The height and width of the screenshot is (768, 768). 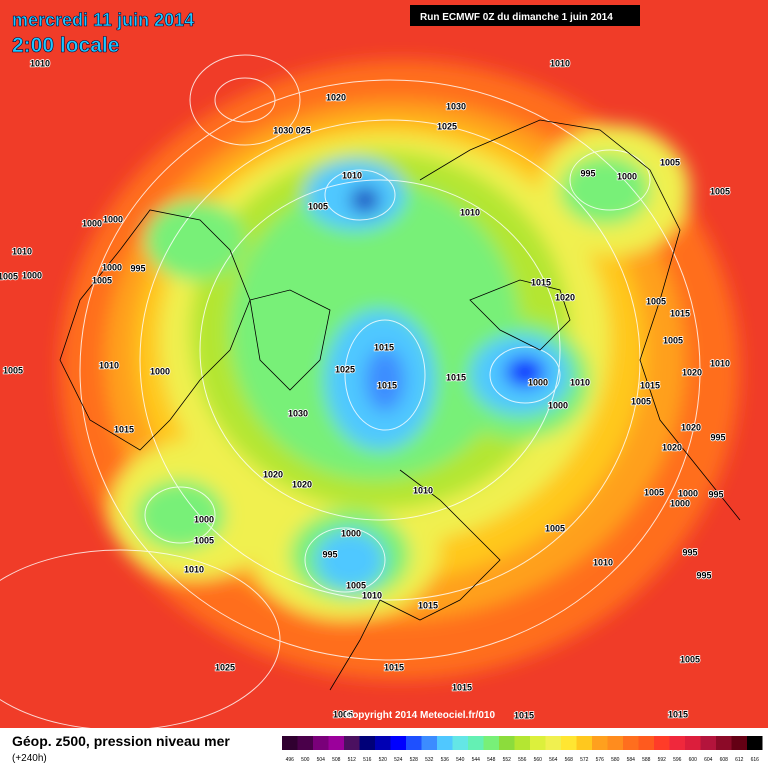 I want to click on legend-label: 588, so click(x=646, y=760).